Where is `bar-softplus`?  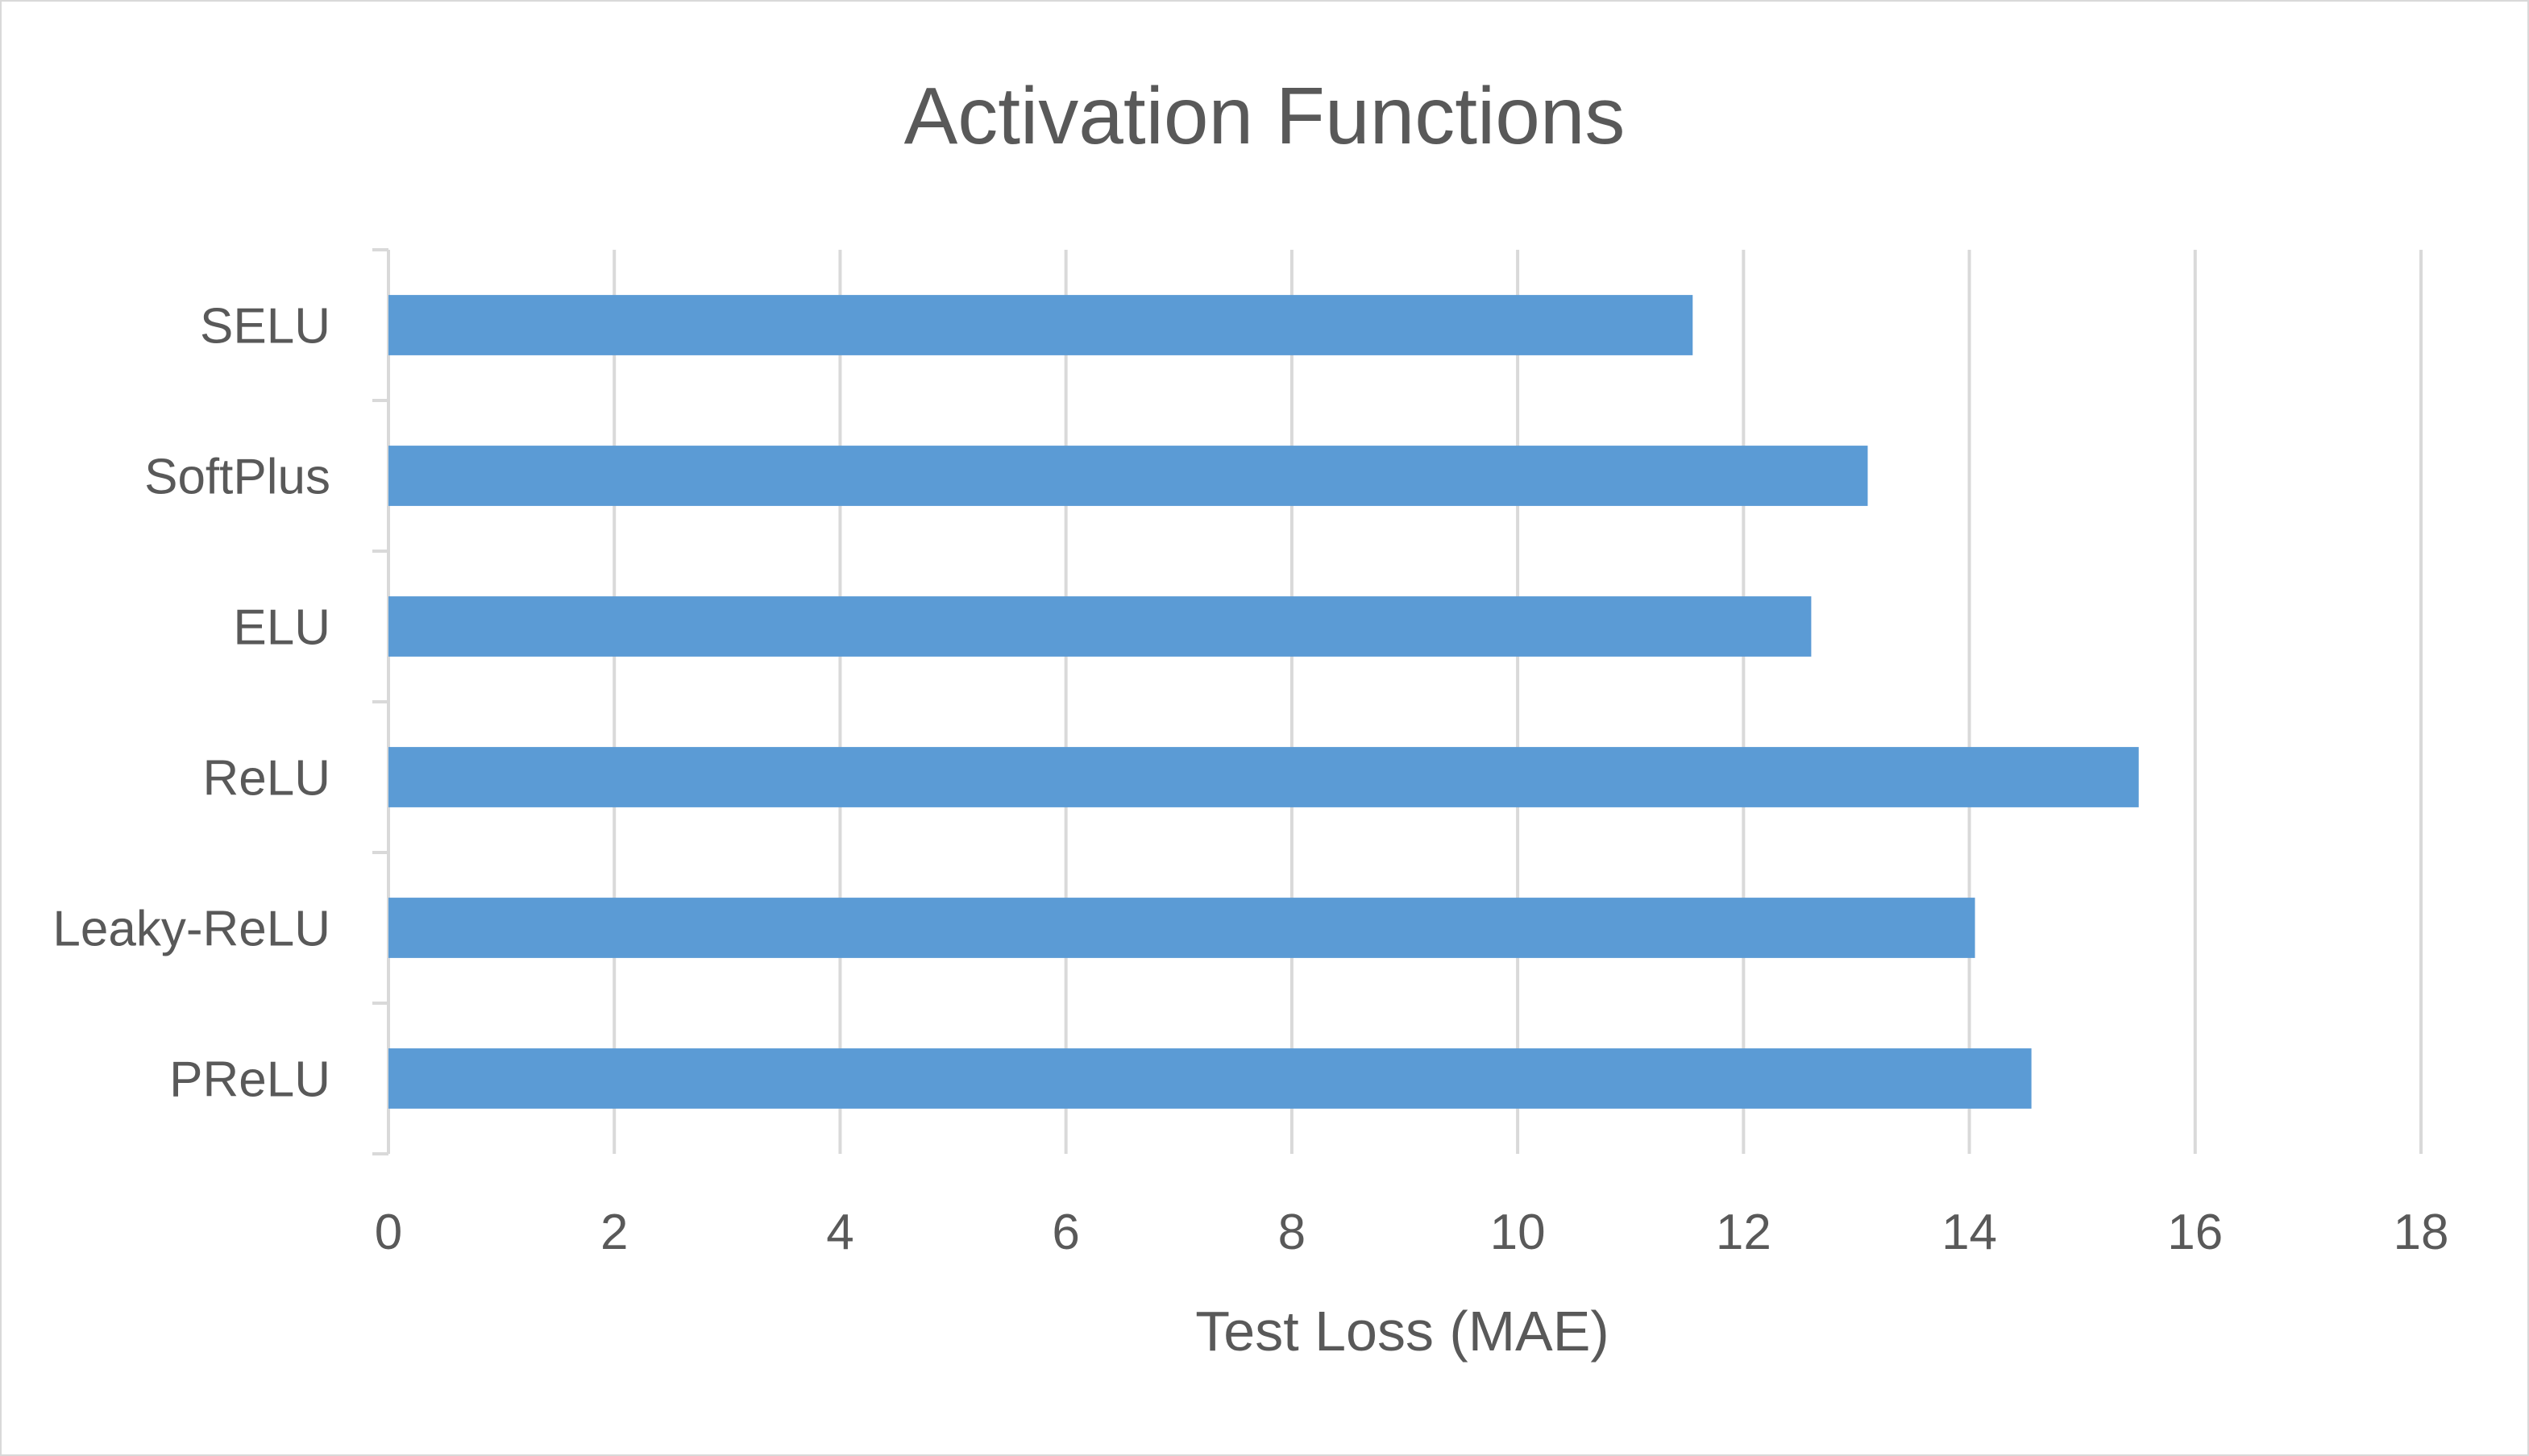
bar-softplus is located at coordinates (1128, 476).